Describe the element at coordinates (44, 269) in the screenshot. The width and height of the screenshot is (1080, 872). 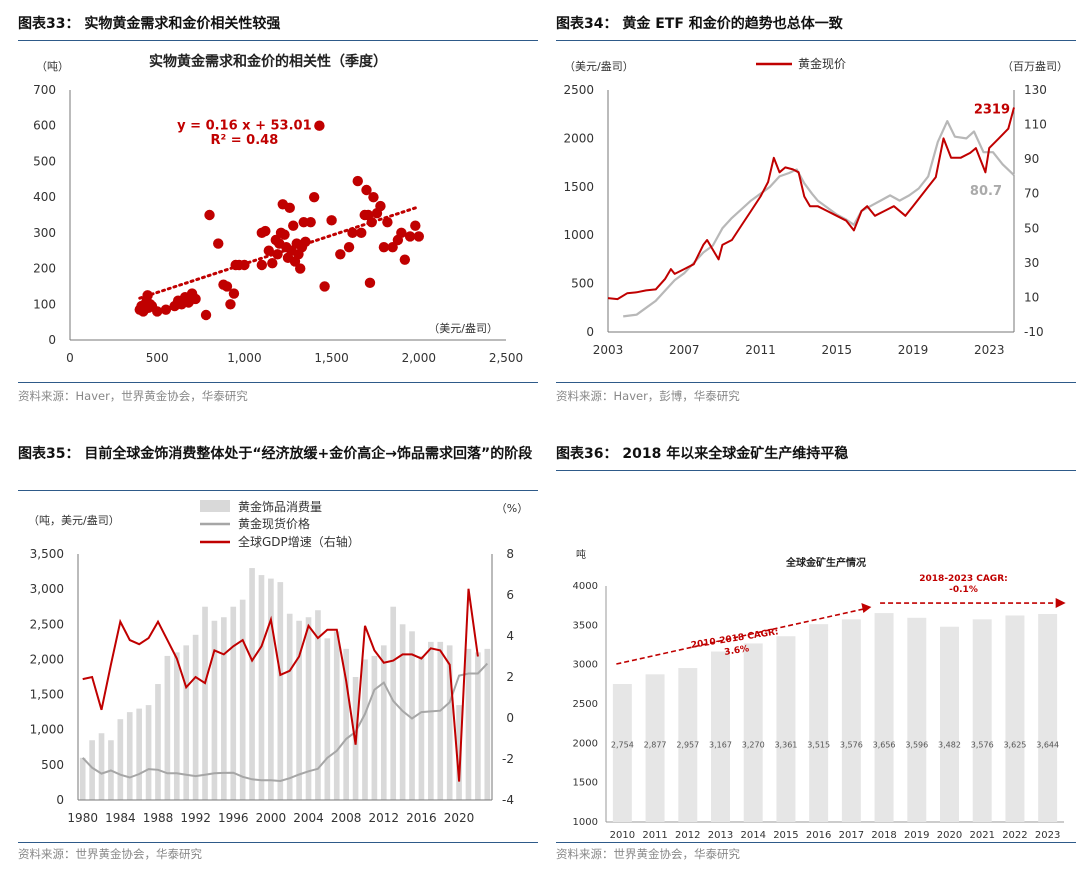
I see `y-tick-label: 200` at that location.